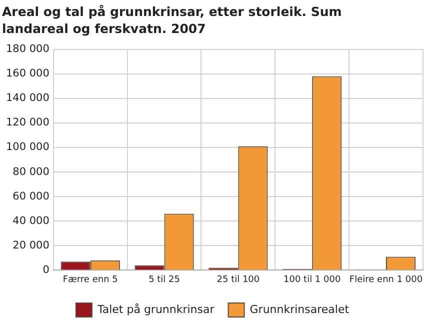  I want to click on legend-label: Talet på grunnkrinsar, so click(155, 309).